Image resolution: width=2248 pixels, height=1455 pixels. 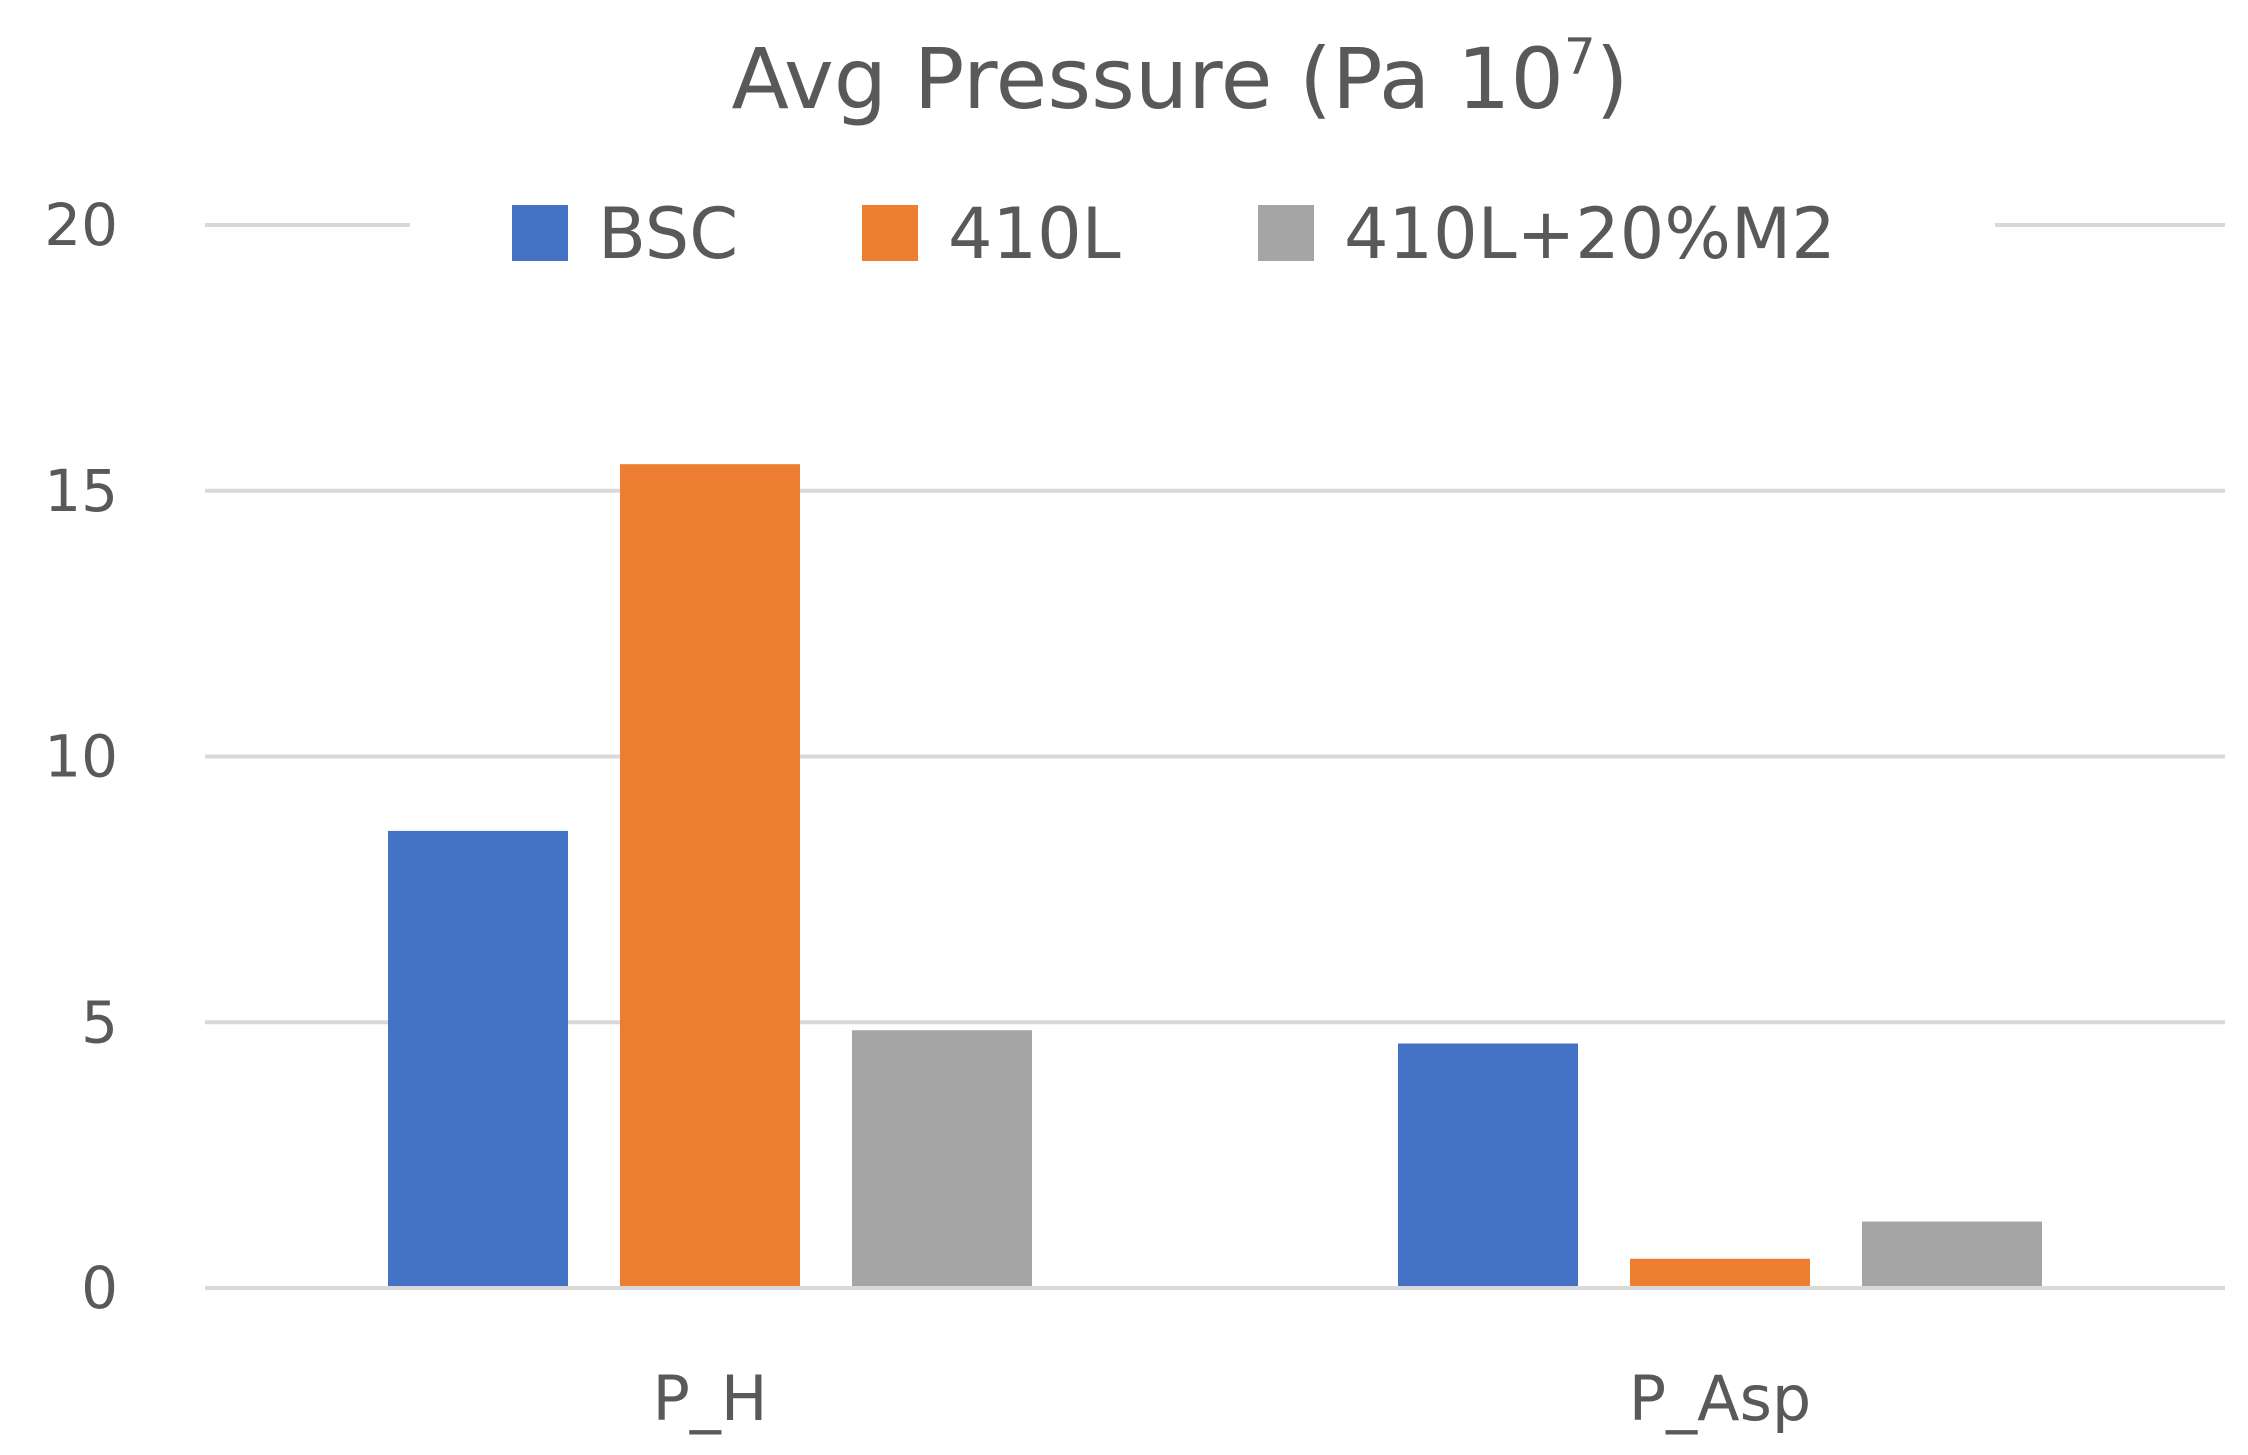 What do you see at coordinates (1488, 1165) in the screenshot?
I see `bar-p-asp-bsc` at bounding box center [1488, 1165].